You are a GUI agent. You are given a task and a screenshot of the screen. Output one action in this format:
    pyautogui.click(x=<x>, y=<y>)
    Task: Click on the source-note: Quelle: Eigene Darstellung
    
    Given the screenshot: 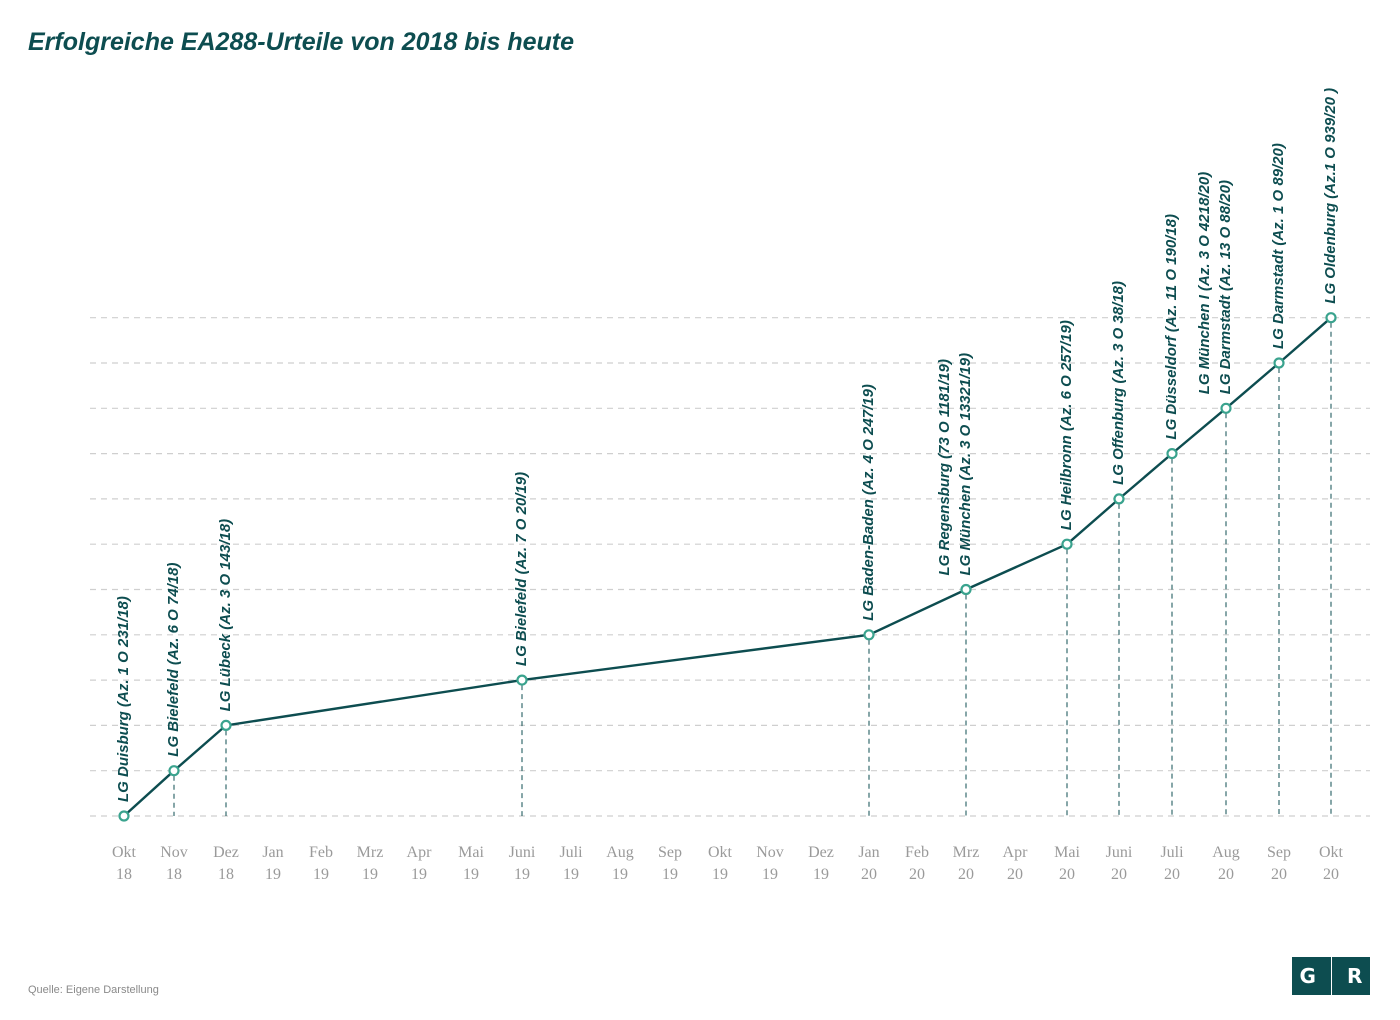 What is the action you would take?
    pyautogui.click(x=93, y=990)
    